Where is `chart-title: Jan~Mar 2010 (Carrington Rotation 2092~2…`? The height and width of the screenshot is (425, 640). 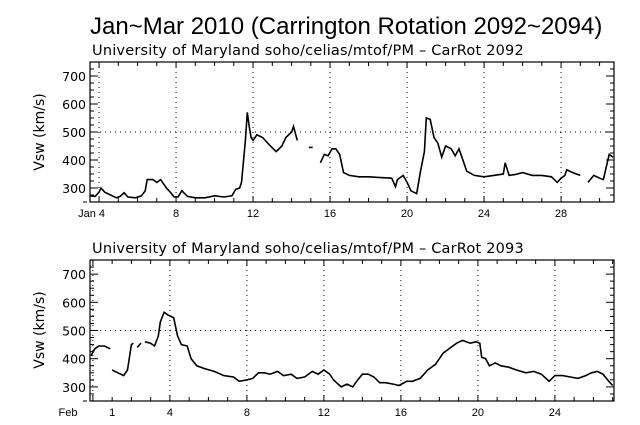 chart-title: Jan~Mar 2010 (Carrington Rotation 2092~2… is located at coordinates (346, 26).